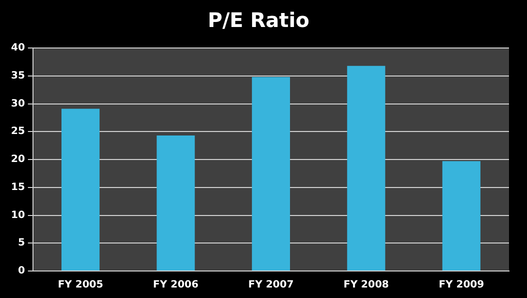 Image resolution: width=527 pixels, height=298 pixels. I want to click on chart-title: P/E Ratio, so click(259, 20).